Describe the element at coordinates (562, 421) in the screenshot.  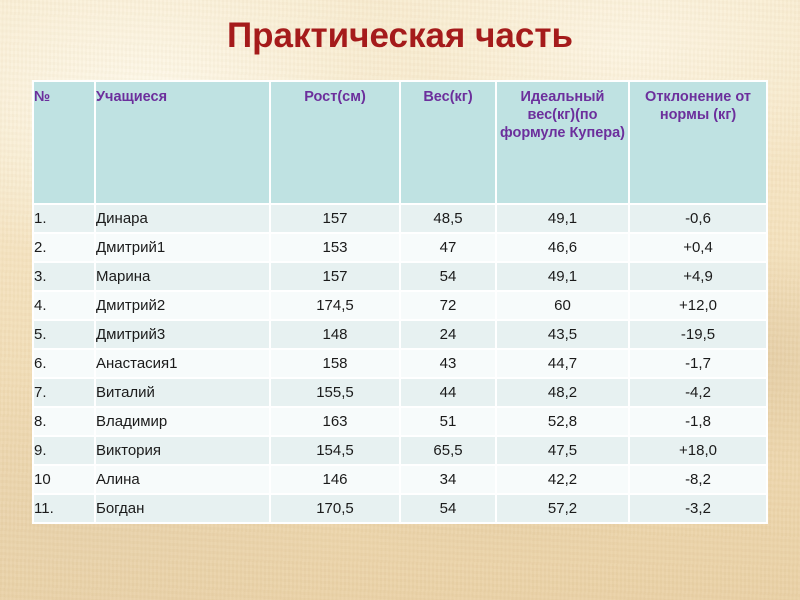
I see `cell-ideal: 52,8` at that location.